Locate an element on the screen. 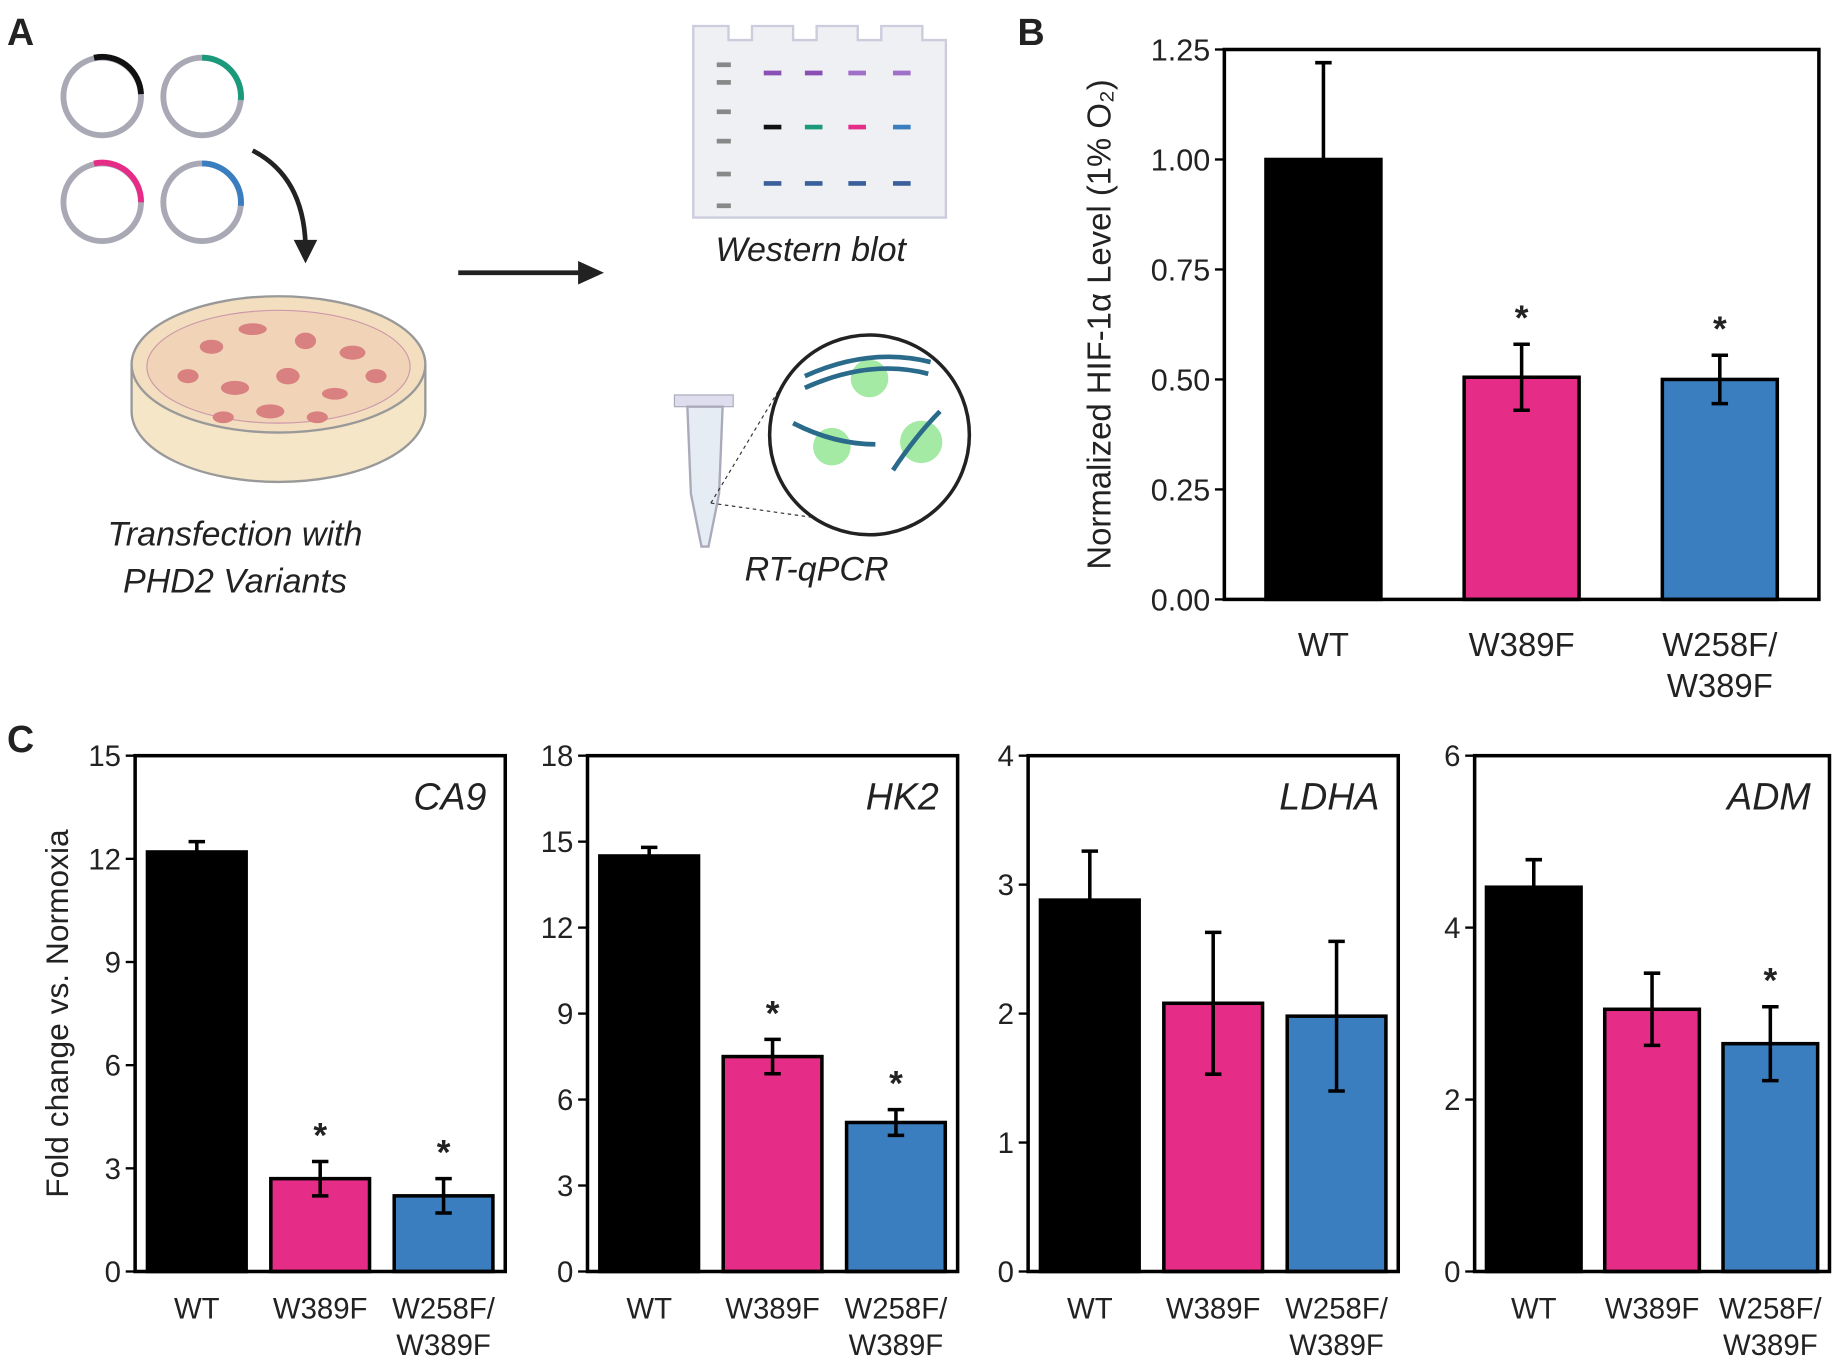 Image resolution: width=1833 pixels, height=1368 pixels. chart-title: HK2 is located at coordinates (902, 797).